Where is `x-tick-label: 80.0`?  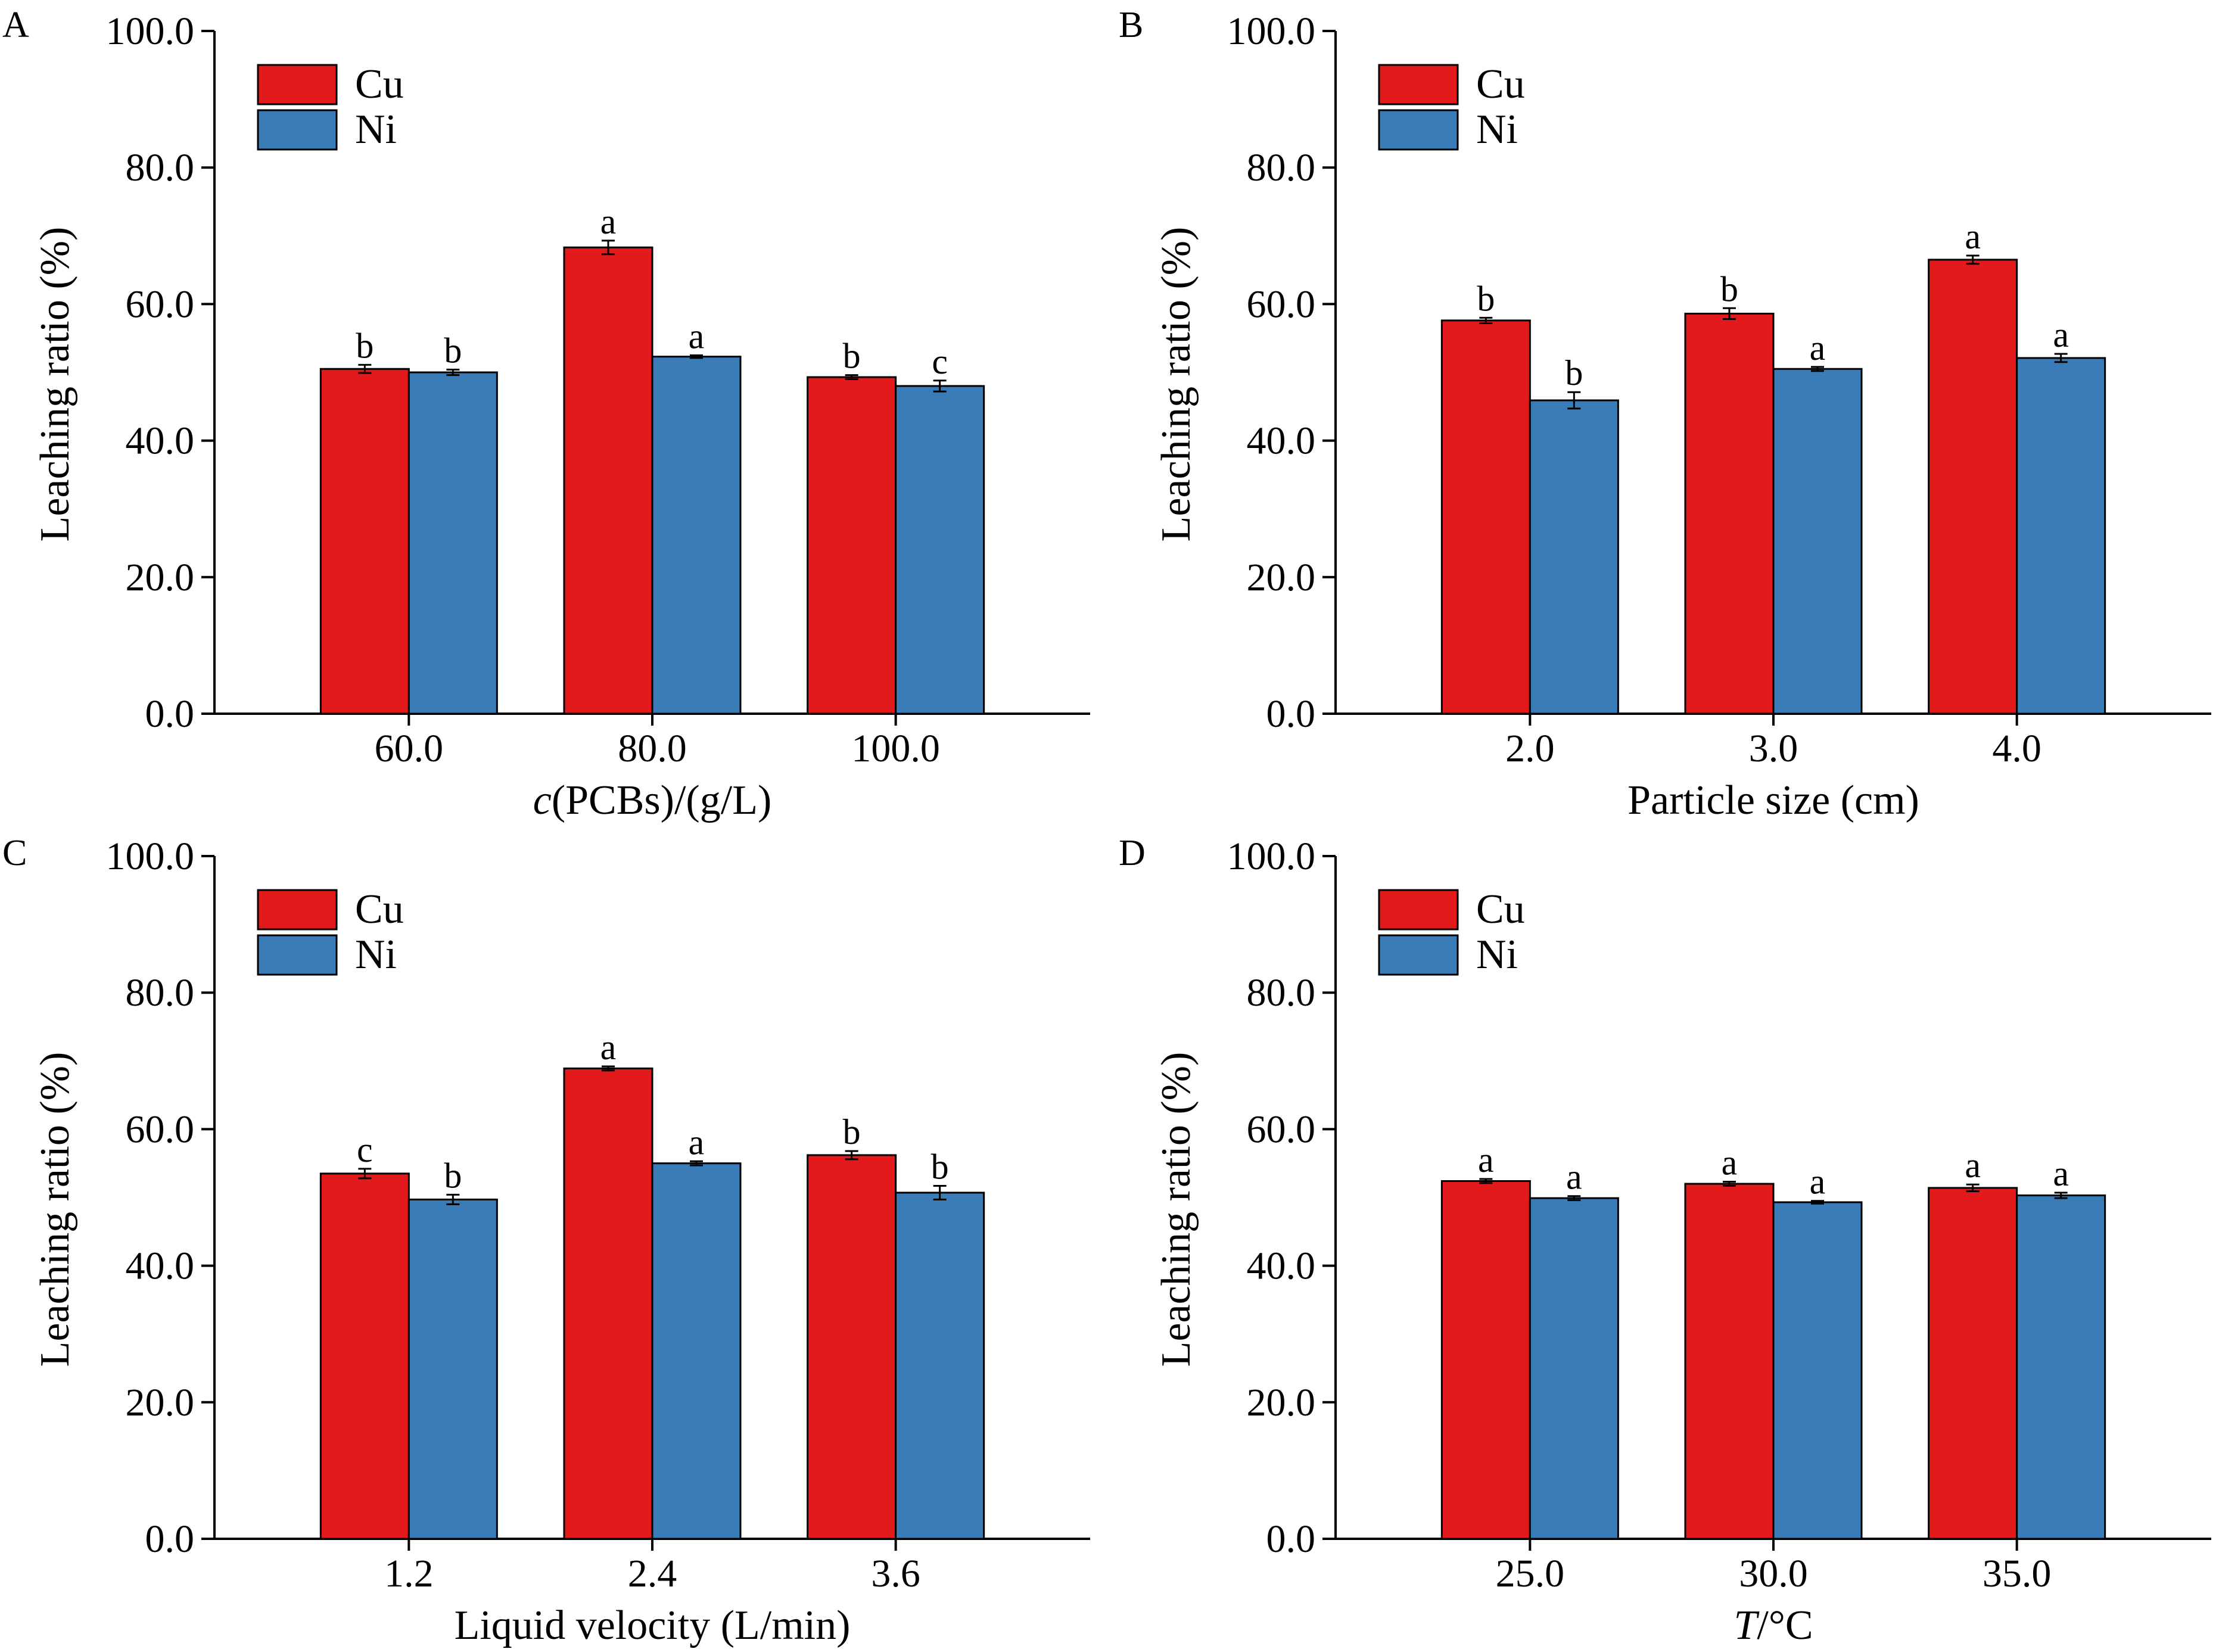 x-tick-label: 80.0 is located at coordinates (653, 748).